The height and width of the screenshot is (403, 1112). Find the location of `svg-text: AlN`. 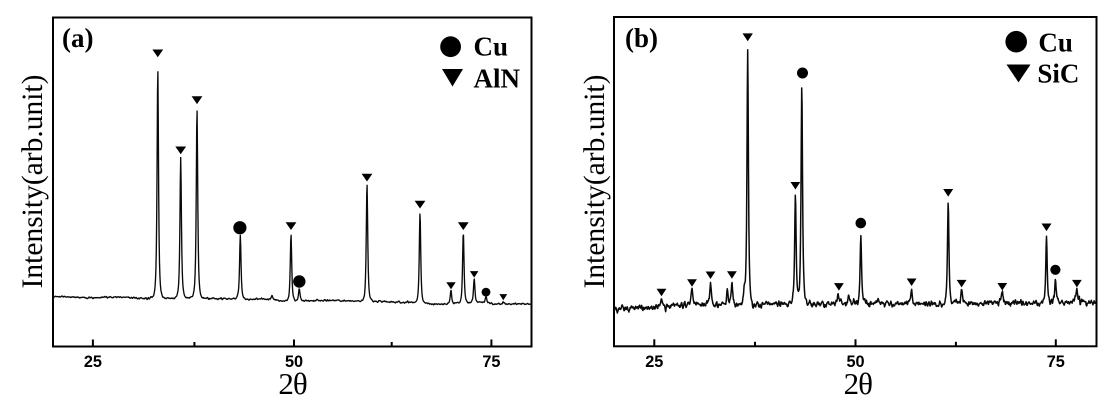

svg-text: AlN is located at coordinates (497, 78).